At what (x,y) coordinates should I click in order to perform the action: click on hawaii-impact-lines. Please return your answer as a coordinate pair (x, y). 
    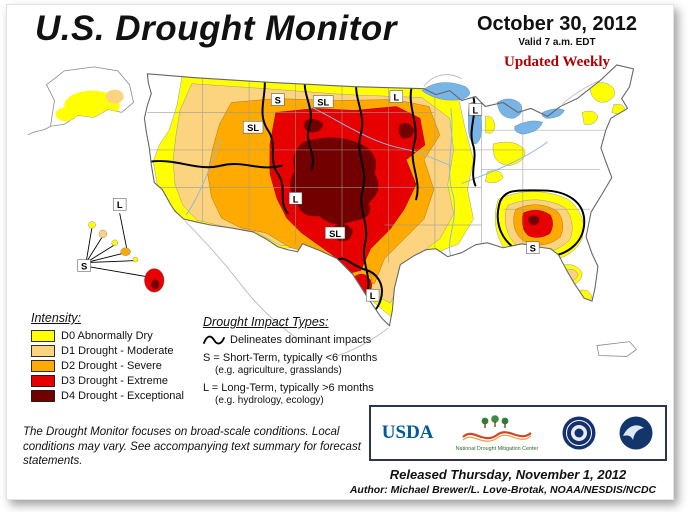
    Looking at the image, I should click on (115, 245).